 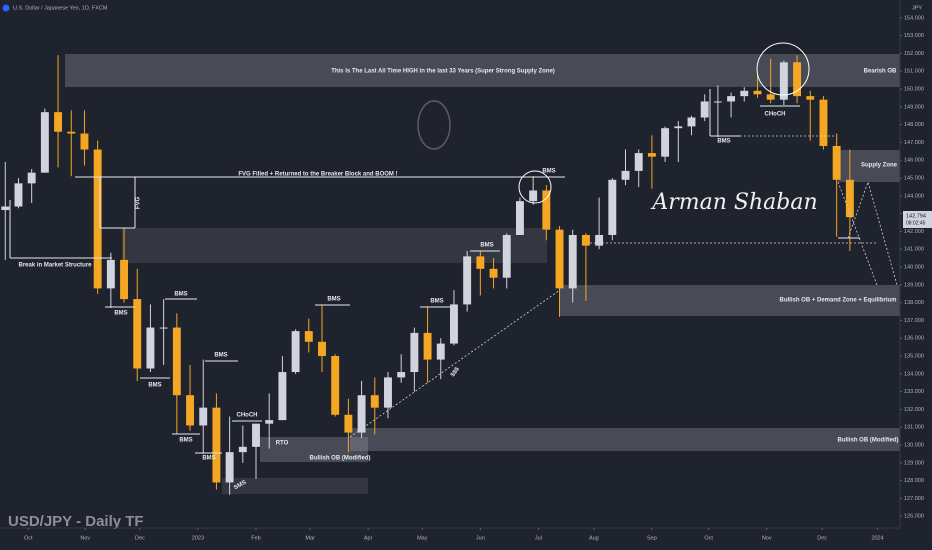 What do you see at coordinates (914, 481) in the screenshot?
I see `y-tick-label: 128.000` at bounding box center [914, 481].